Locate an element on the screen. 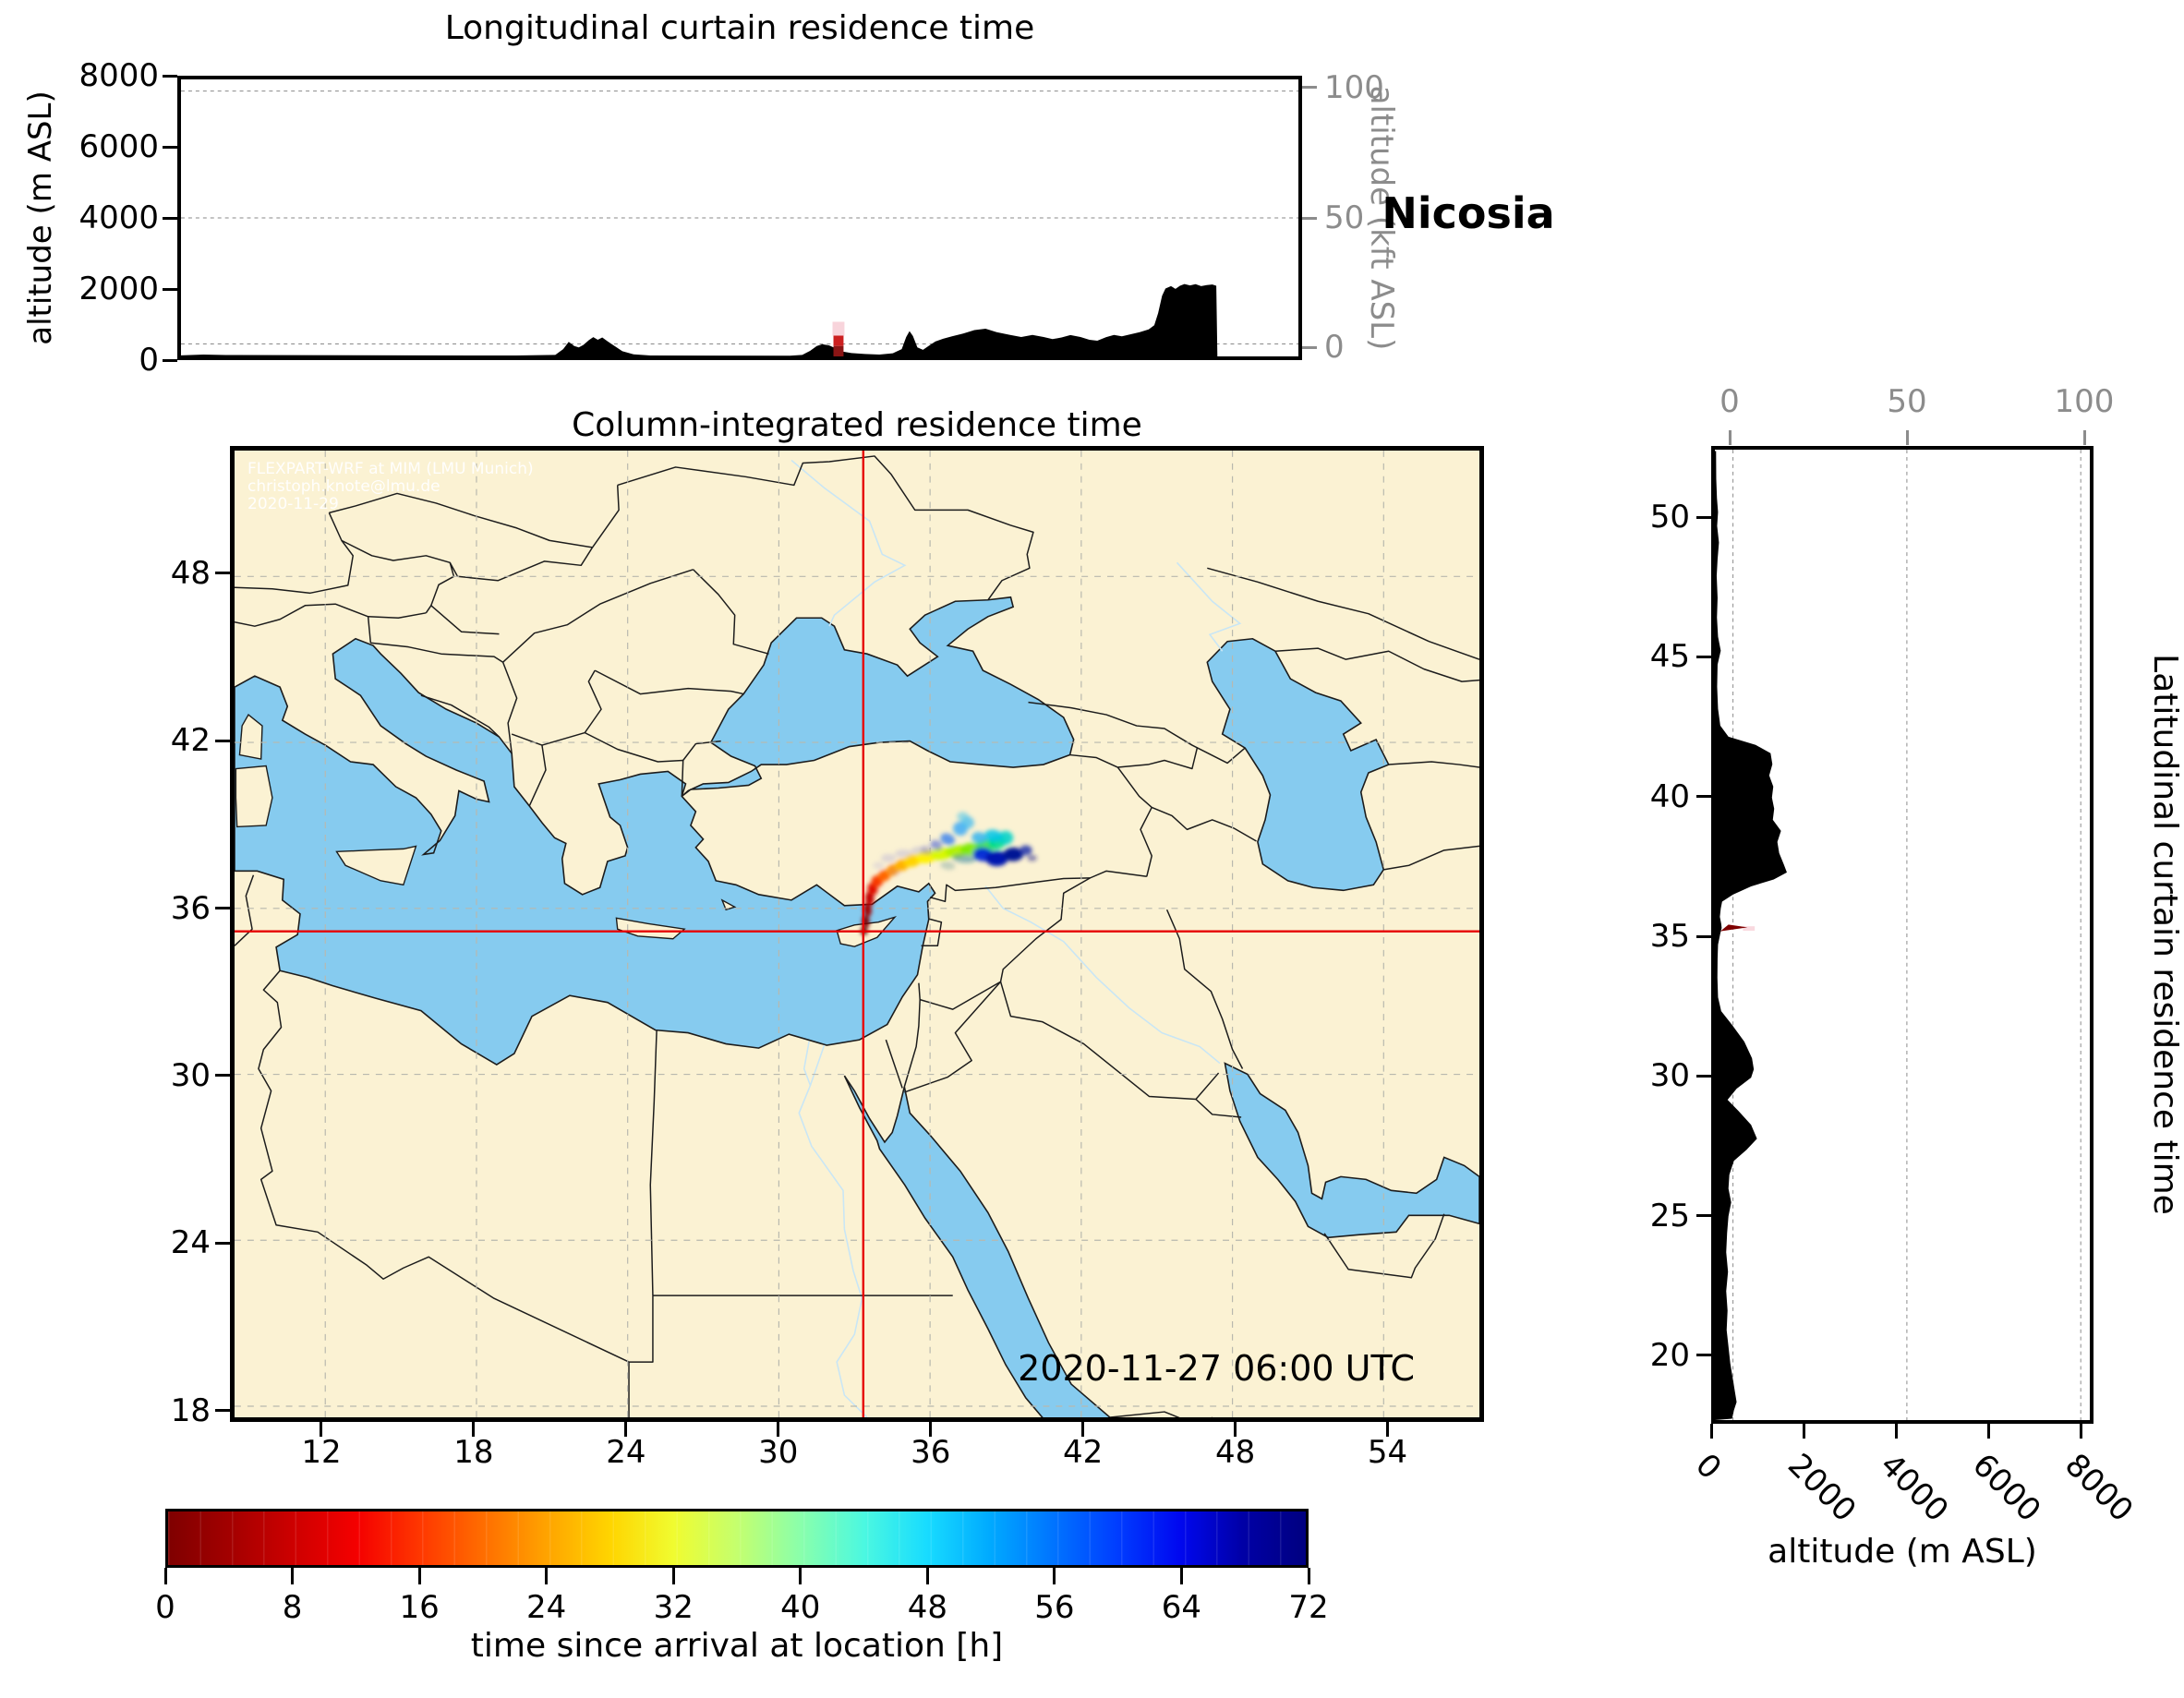  longitudinal-curtain-panel is located at coordinates (739, 218).